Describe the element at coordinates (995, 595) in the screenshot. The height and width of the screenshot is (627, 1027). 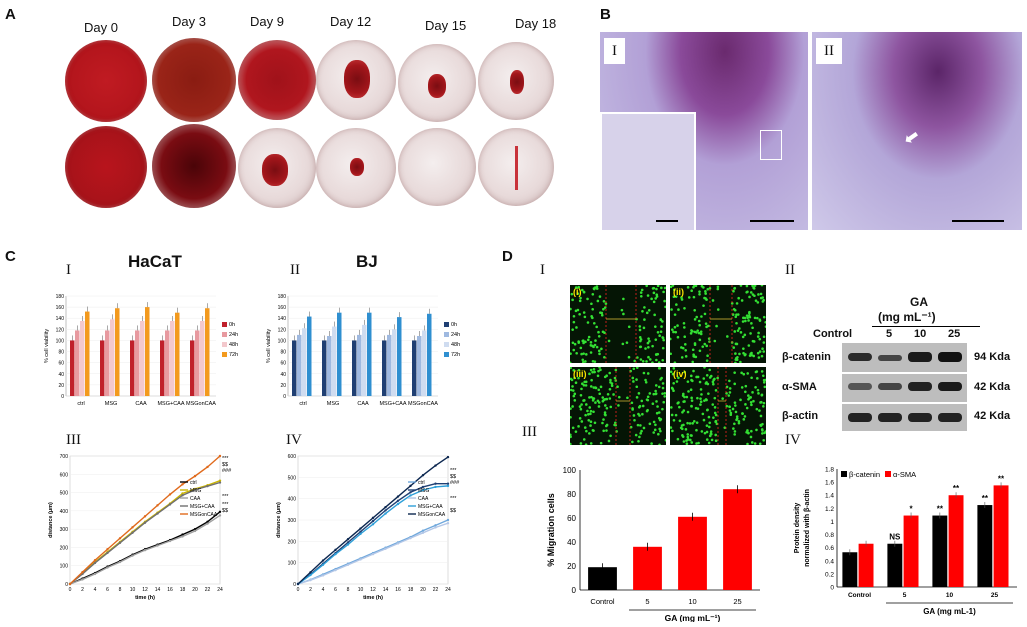
I see `x-tick-label: 25` at that location.